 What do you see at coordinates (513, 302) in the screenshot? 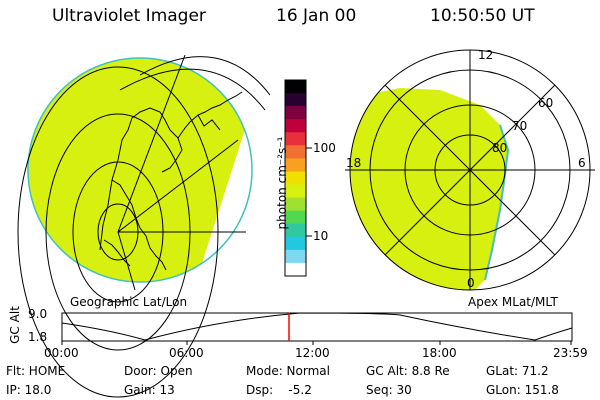
I see `polar-caption: Apex MLat/MLT` at bounding box center [513, 302].